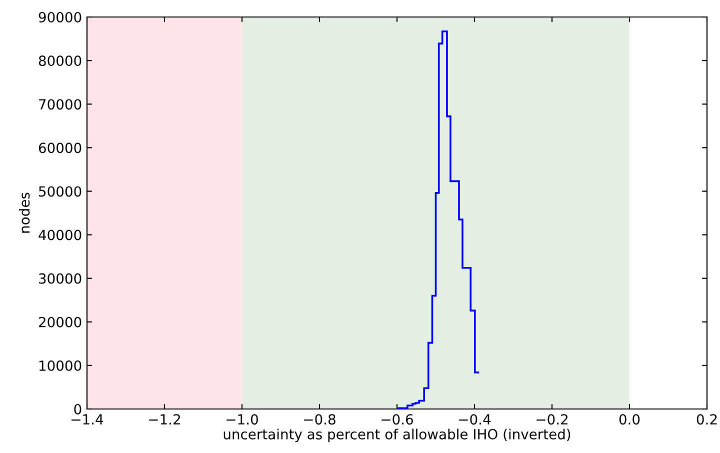  What do you see at coordinates (60, 104) in the screenshot?
I see `y-tick-label: 70000` at bounding box center [60, 104].